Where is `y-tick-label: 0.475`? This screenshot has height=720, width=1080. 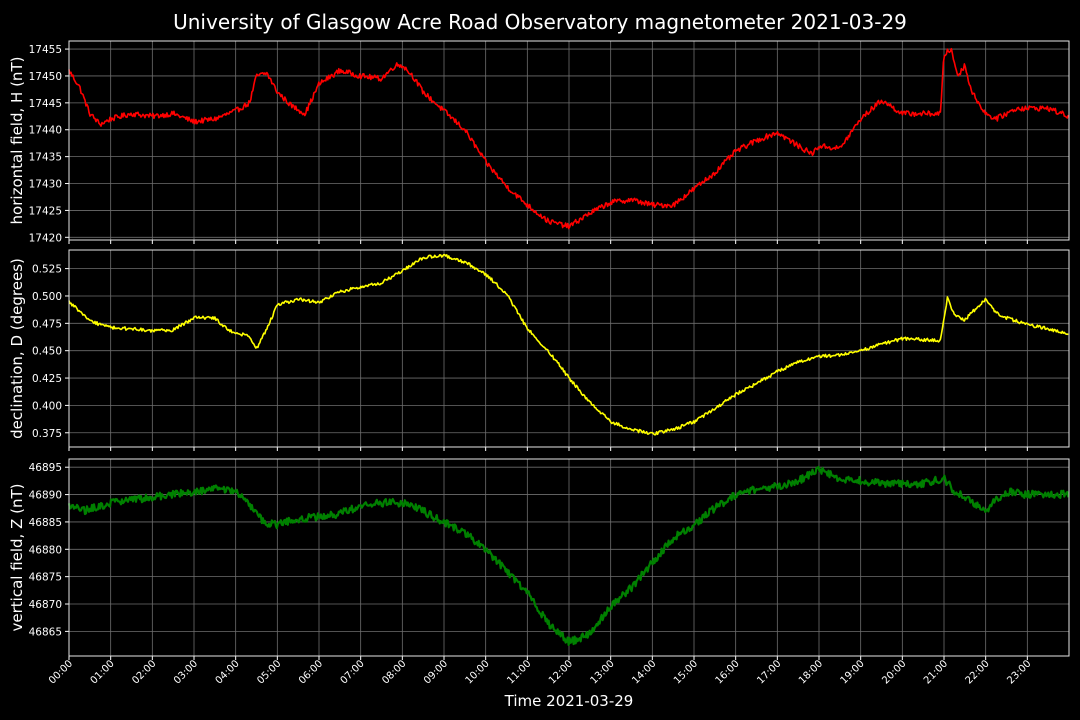 y-tick-label: 0.475 is located at coordinates (47, 324).